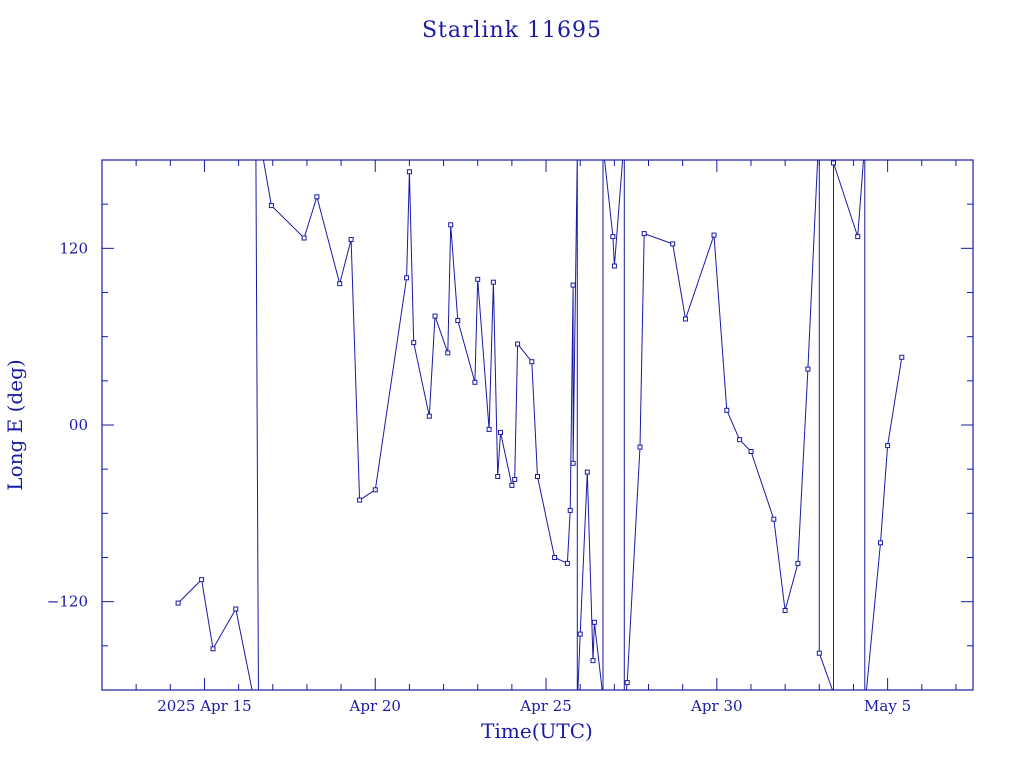 The width and height of the screenshot is (1024, 768). What do you see at coordinates (512, 30) in the screenshot?
I see `chart-title: Starlink 11695` at bounding box center [512, 30].